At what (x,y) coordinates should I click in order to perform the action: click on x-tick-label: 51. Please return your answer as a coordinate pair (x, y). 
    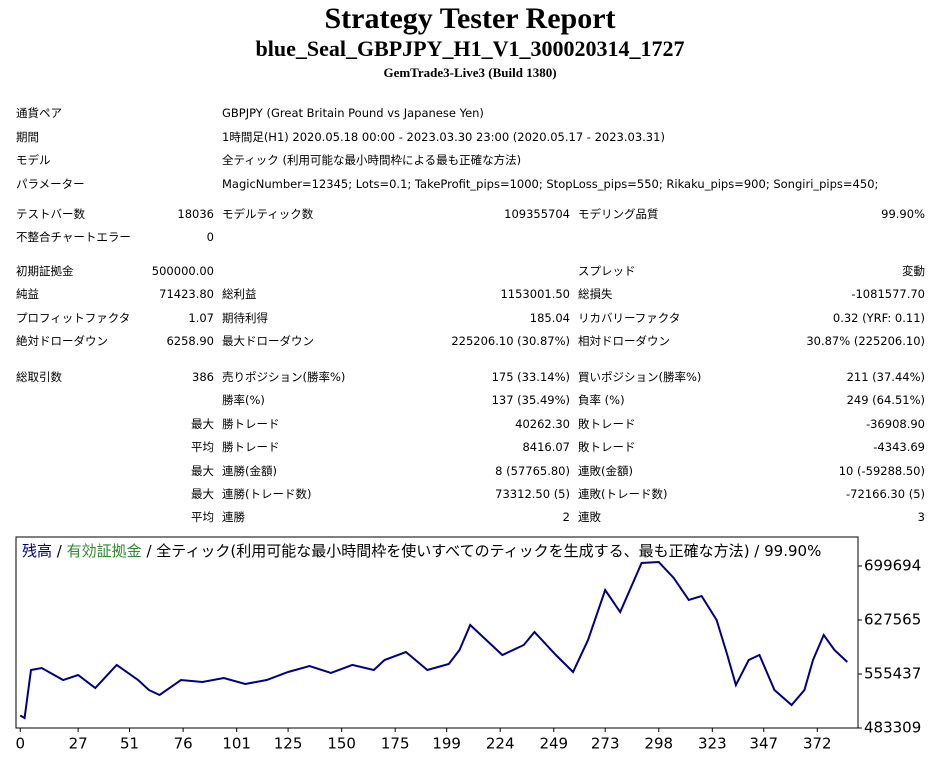
    Looking at the image, I should click on (129, 744).